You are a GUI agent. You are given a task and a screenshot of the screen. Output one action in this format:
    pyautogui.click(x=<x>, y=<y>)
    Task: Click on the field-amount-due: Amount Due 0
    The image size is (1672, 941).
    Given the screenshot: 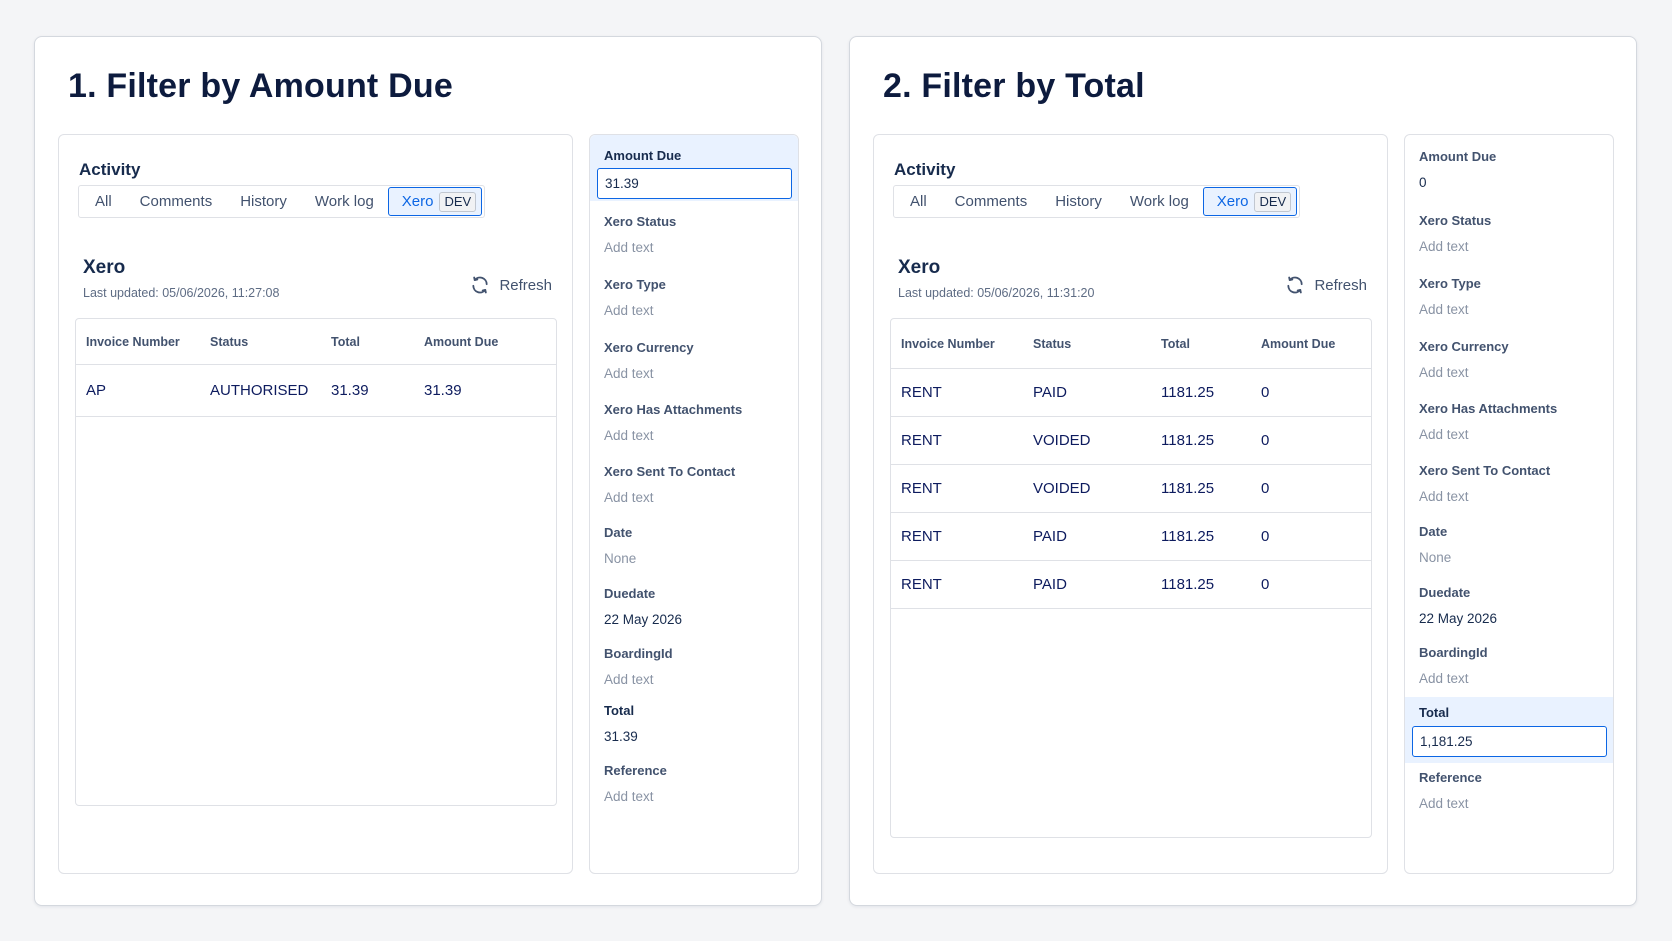 What is the action you would take?
    pyautogui.click(x=1457, y=169)
    